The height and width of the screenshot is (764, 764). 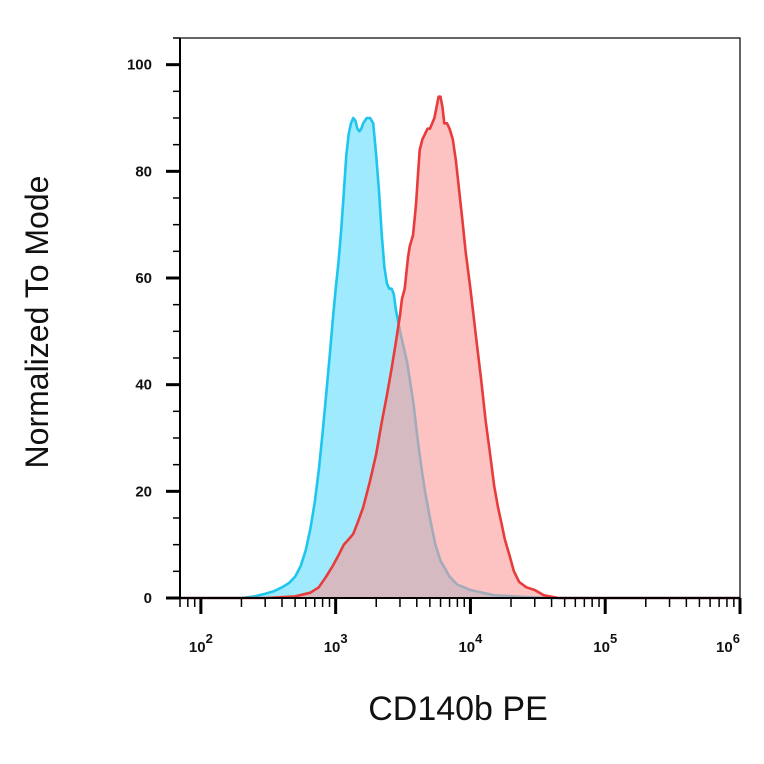 I want to click on y-tick-label: 80, so click(x=143, y=171).